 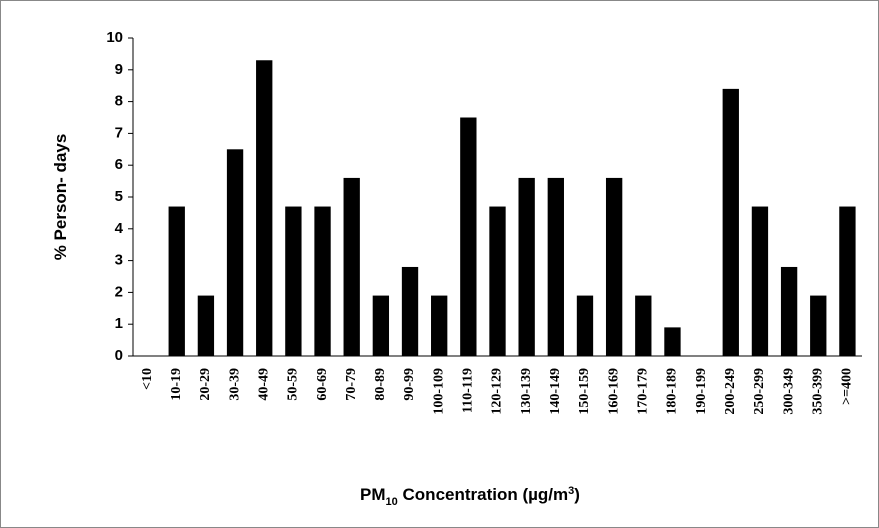 What do you see at coordinates (847, 386) in the screenshot?
I see `x-tick-label: >=400` at bounding box center [847, 386].